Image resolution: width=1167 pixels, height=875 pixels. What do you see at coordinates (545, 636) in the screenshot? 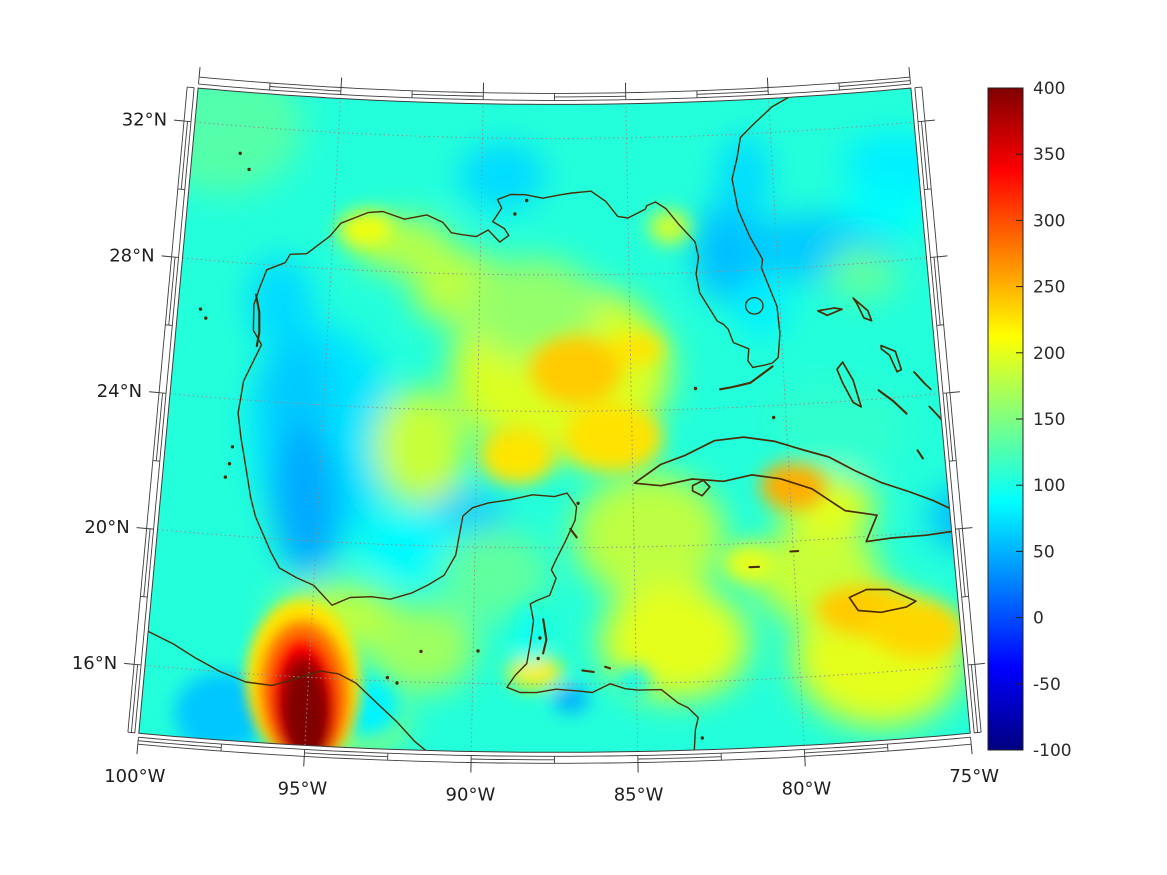
I see `island-chain-belize_reef` at bounding box center [545, 636].